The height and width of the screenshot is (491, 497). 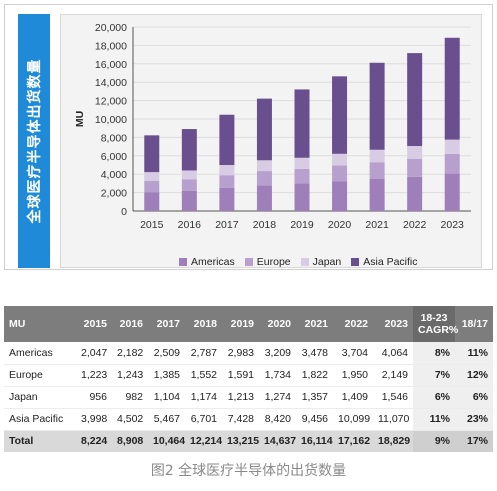 I want to click on table-cell: 7,428, so click(x=240, y=419).